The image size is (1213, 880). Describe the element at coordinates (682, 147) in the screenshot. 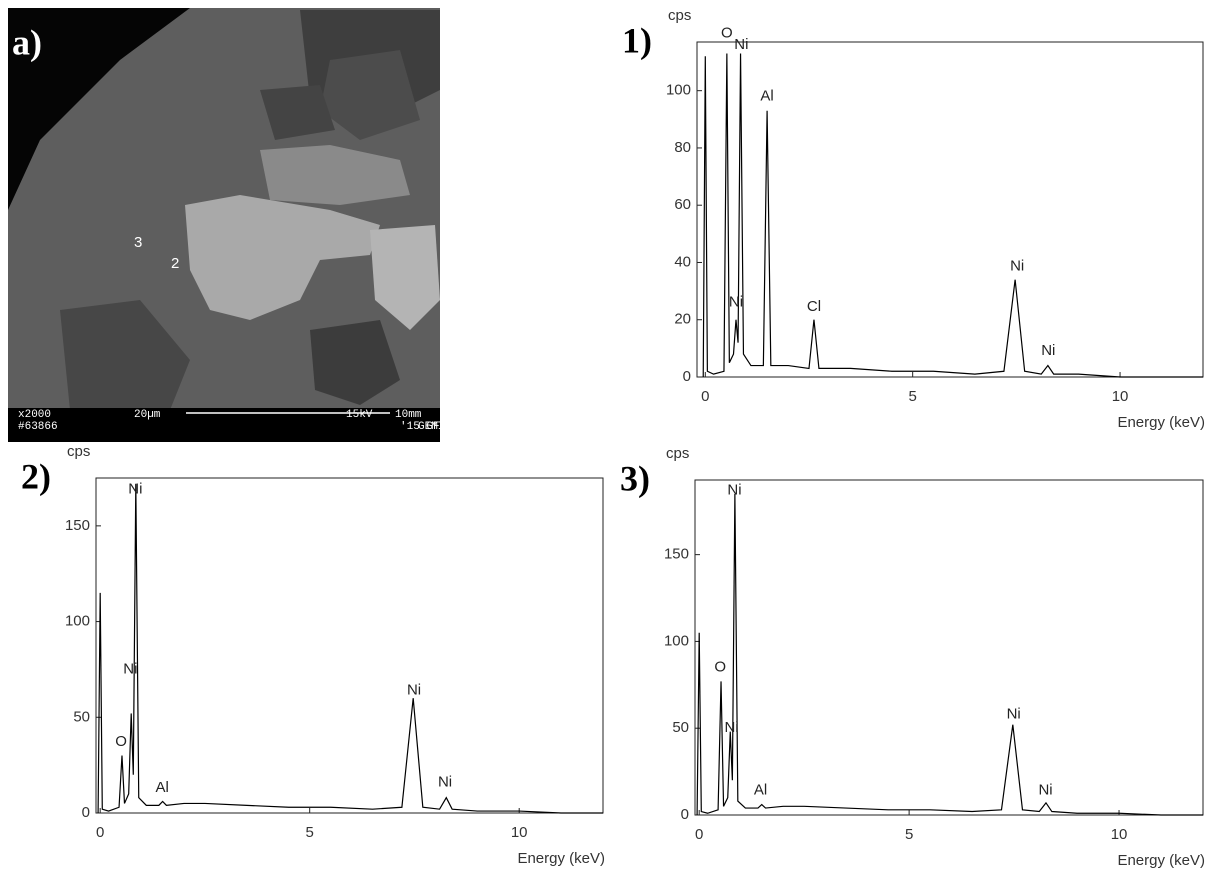

I see `y-tick-label: 80` at that location.